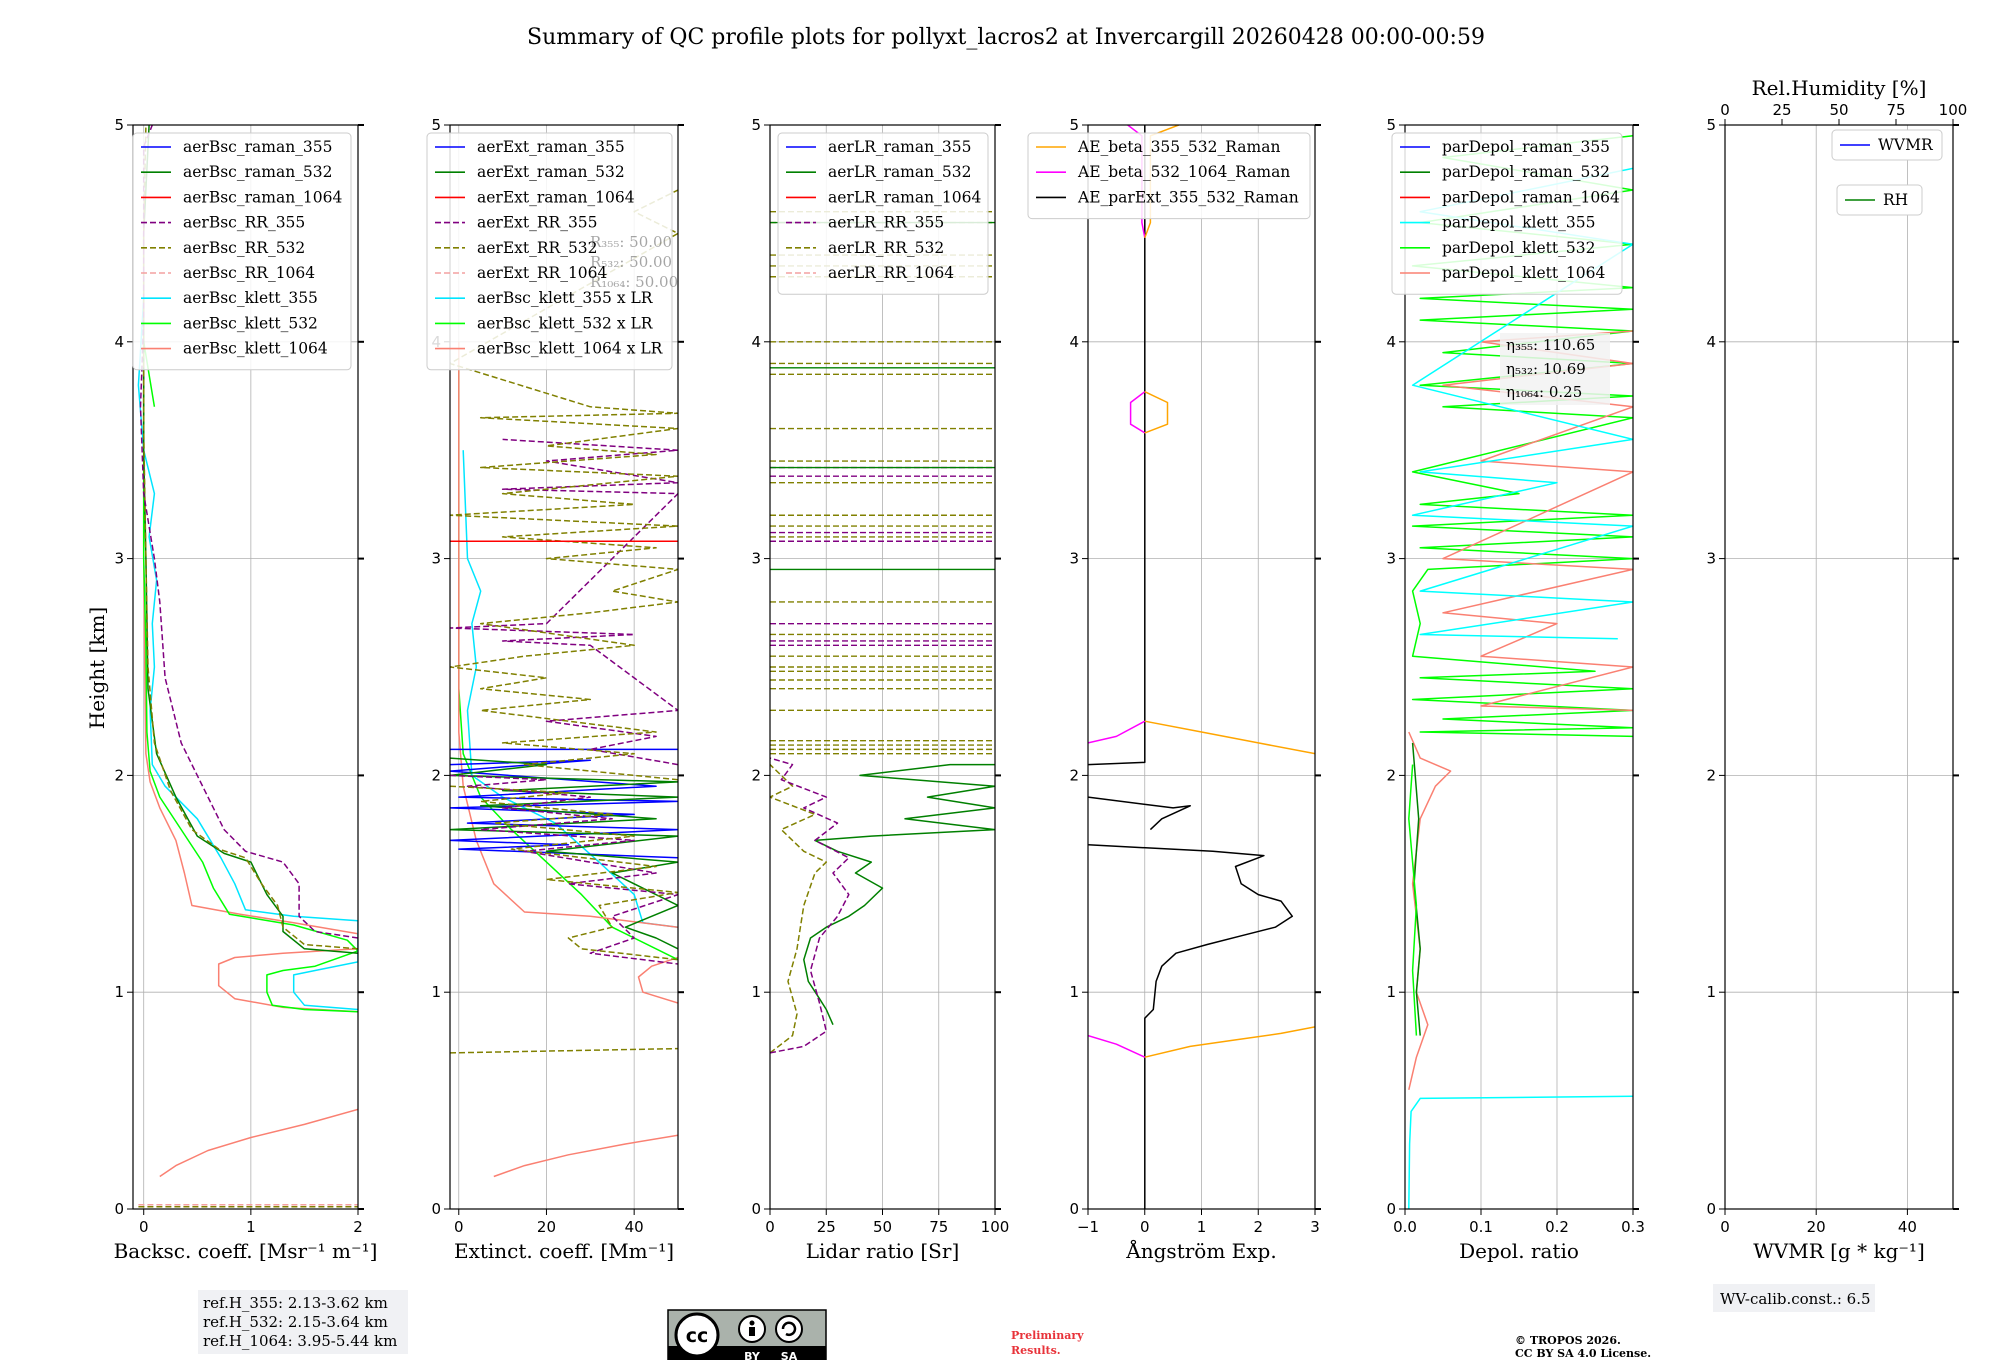  I want to click on cc-icon, so click(697, 1335).